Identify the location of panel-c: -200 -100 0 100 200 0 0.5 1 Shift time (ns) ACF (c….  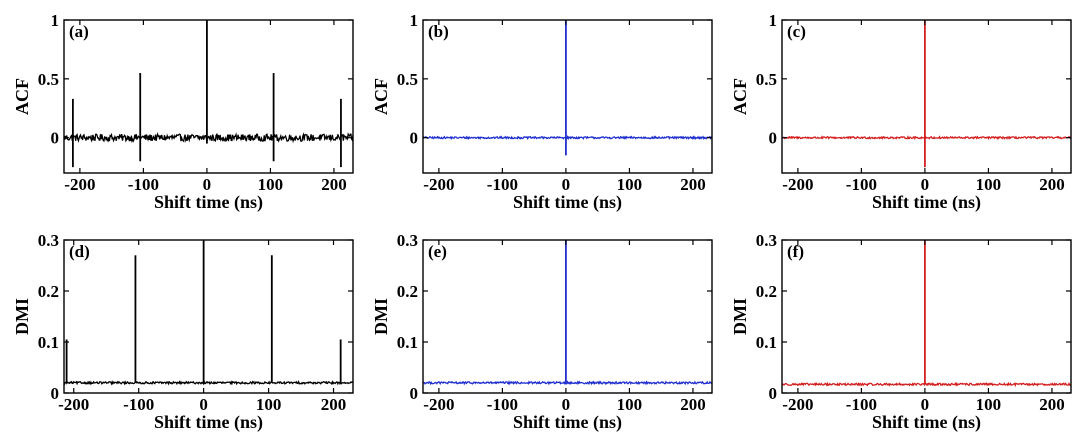
(901, 112).